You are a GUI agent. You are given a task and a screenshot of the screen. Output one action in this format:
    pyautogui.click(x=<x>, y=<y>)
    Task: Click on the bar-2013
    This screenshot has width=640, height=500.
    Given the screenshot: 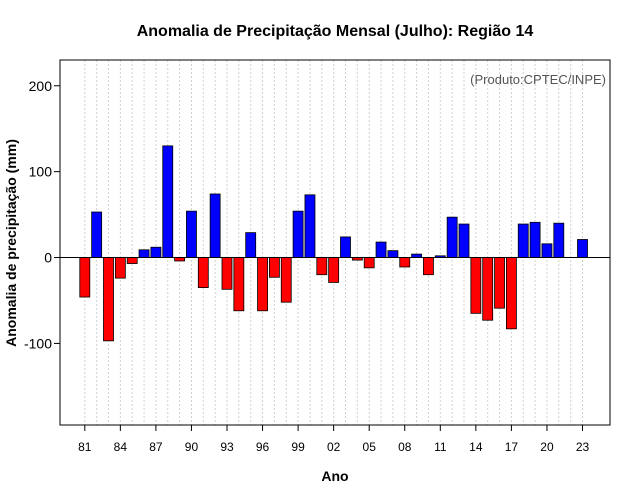 What is the action you would take?
    pyautogui.click(x=464, y=240)
    